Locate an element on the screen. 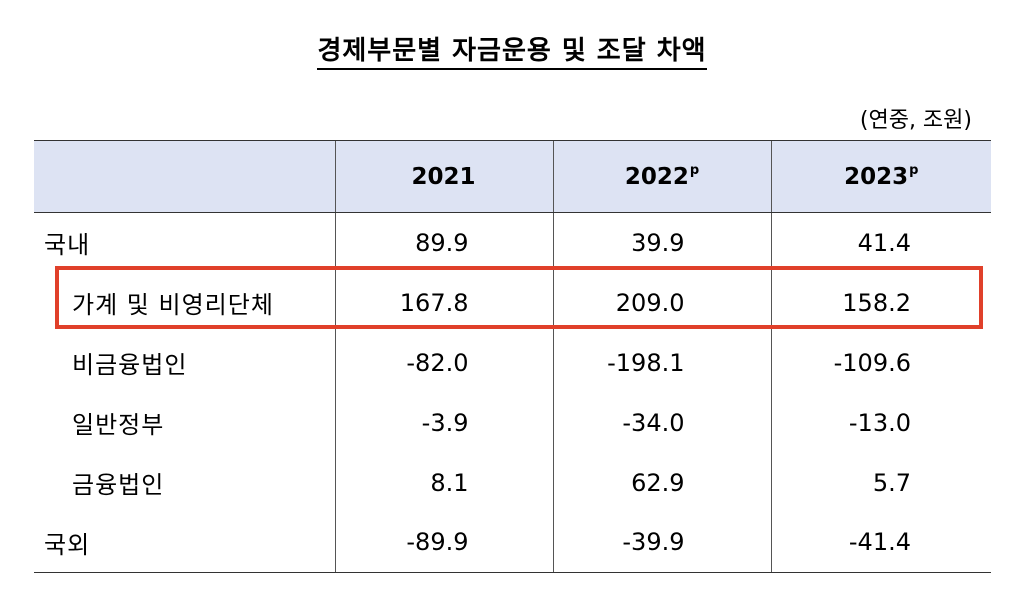 This screenshot has height=594, width=1024. row-label: 일반정부 is located at coordinates (118, 425).